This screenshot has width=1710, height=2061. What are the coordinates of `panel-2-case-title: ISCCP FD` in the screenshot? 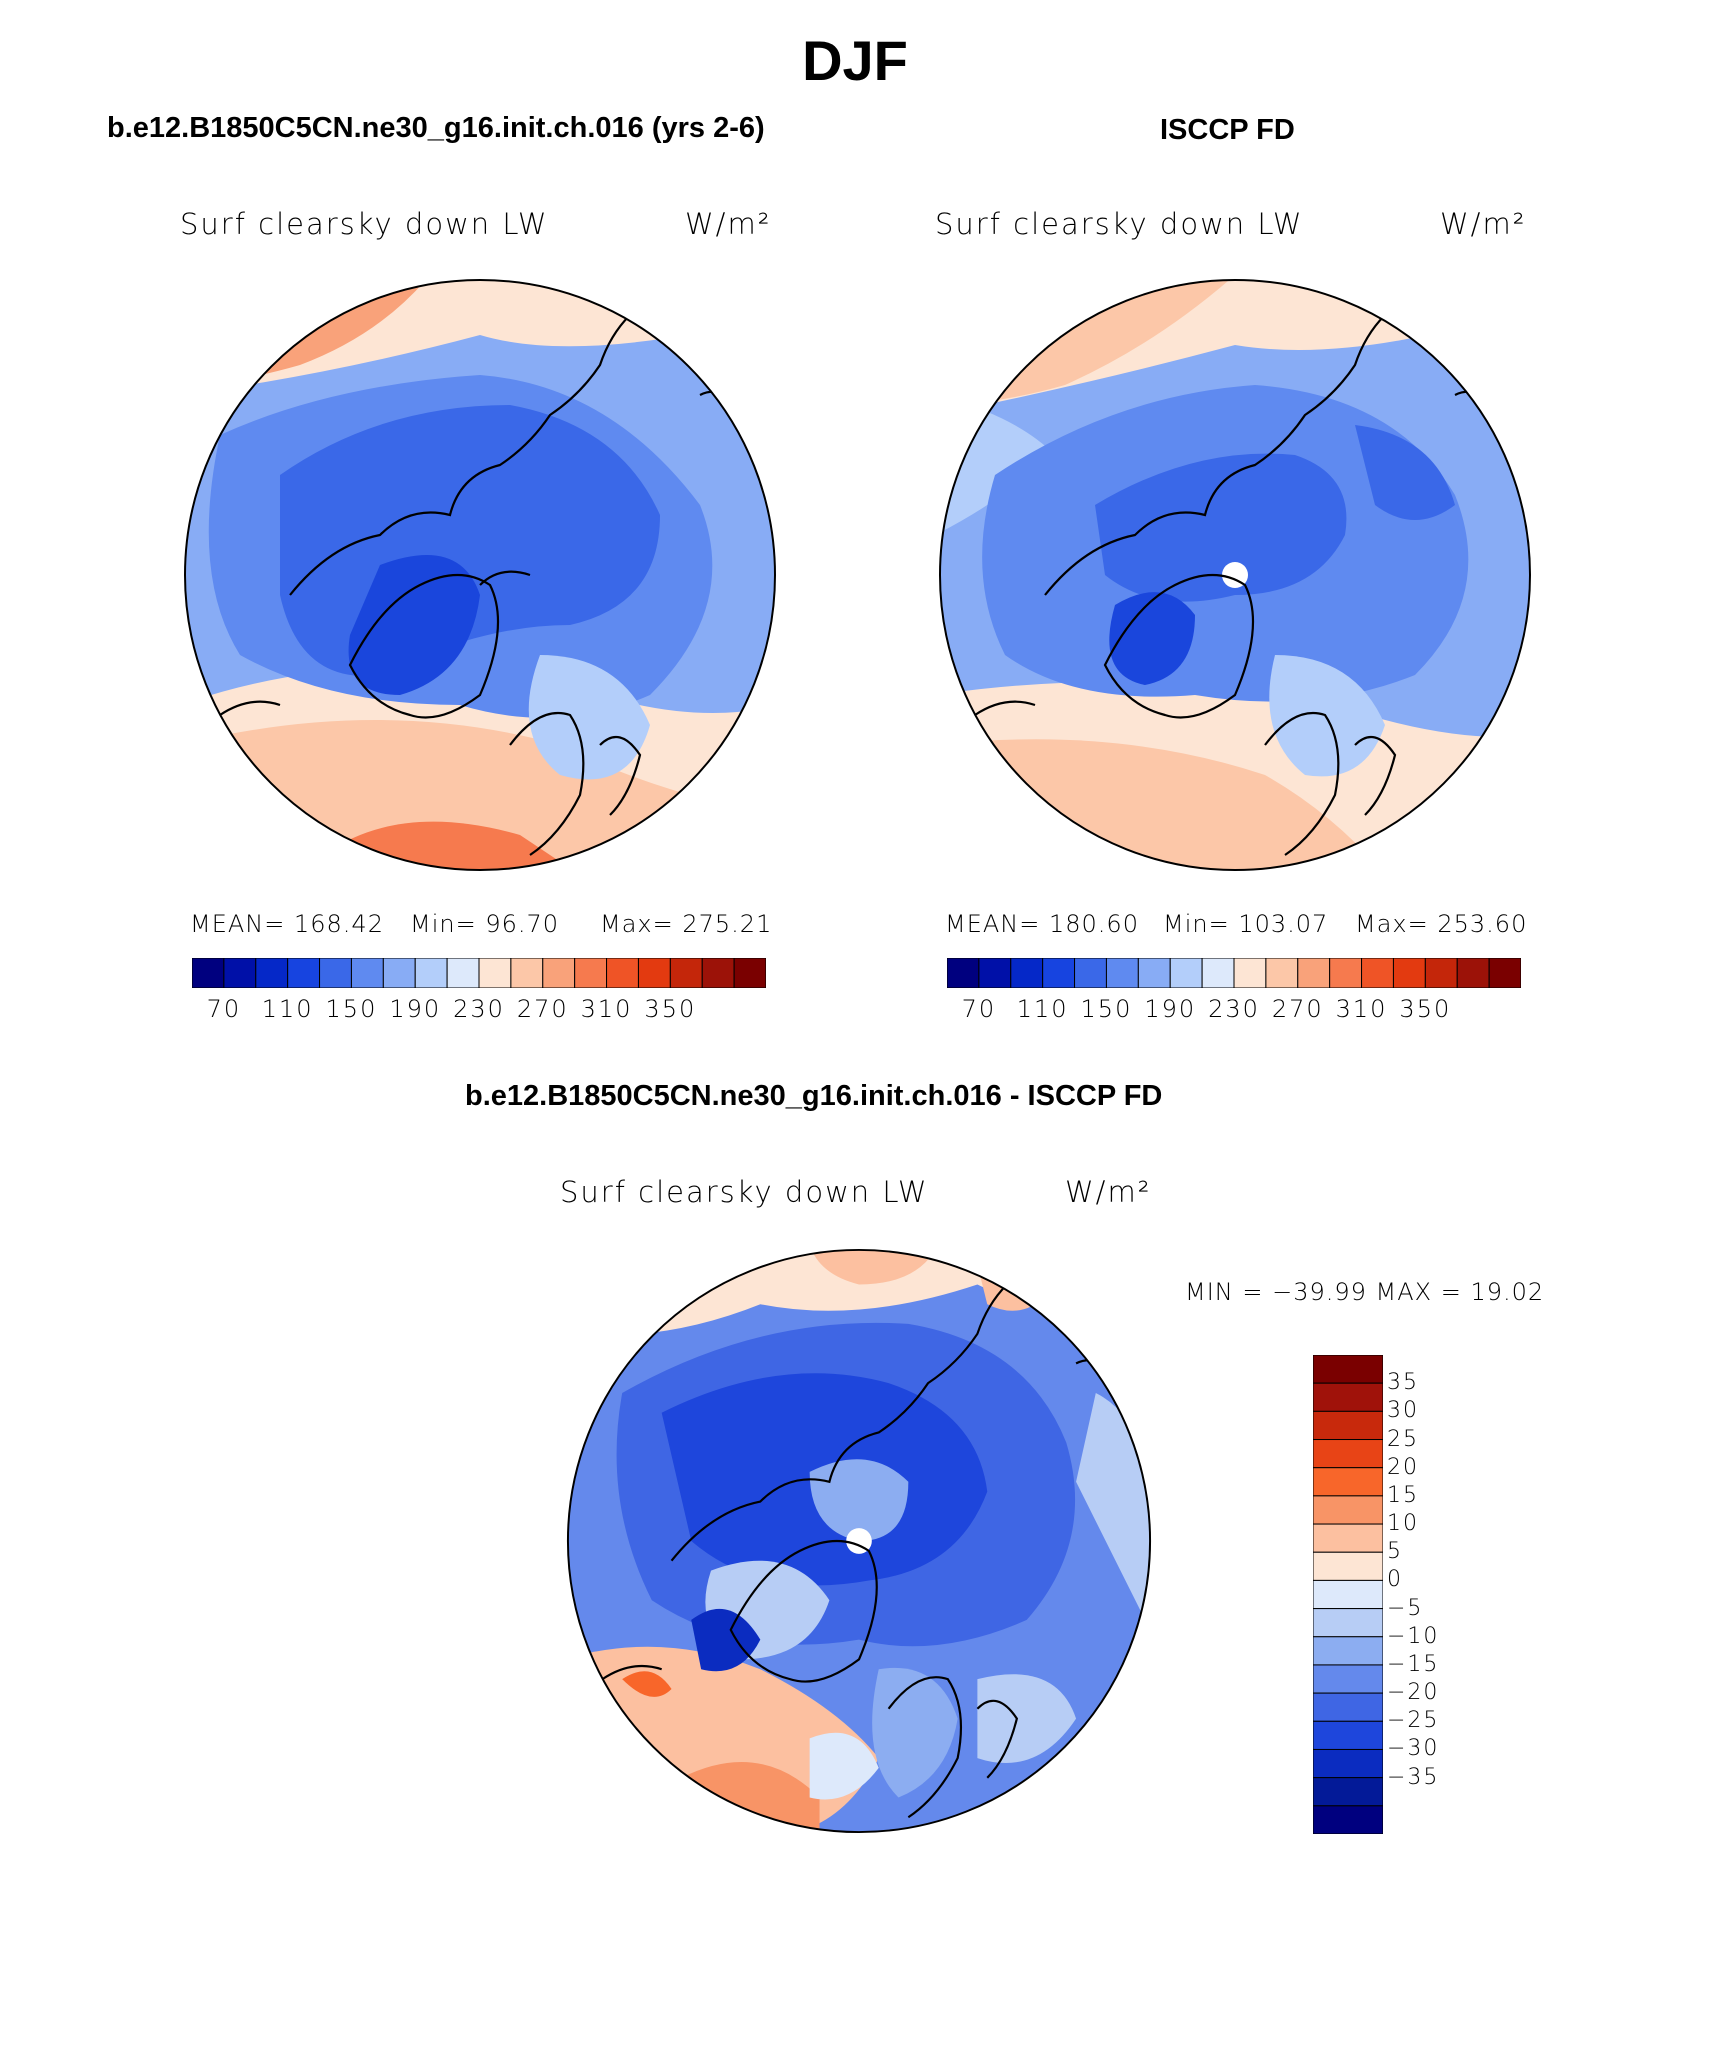 It's located at (1227, 130).